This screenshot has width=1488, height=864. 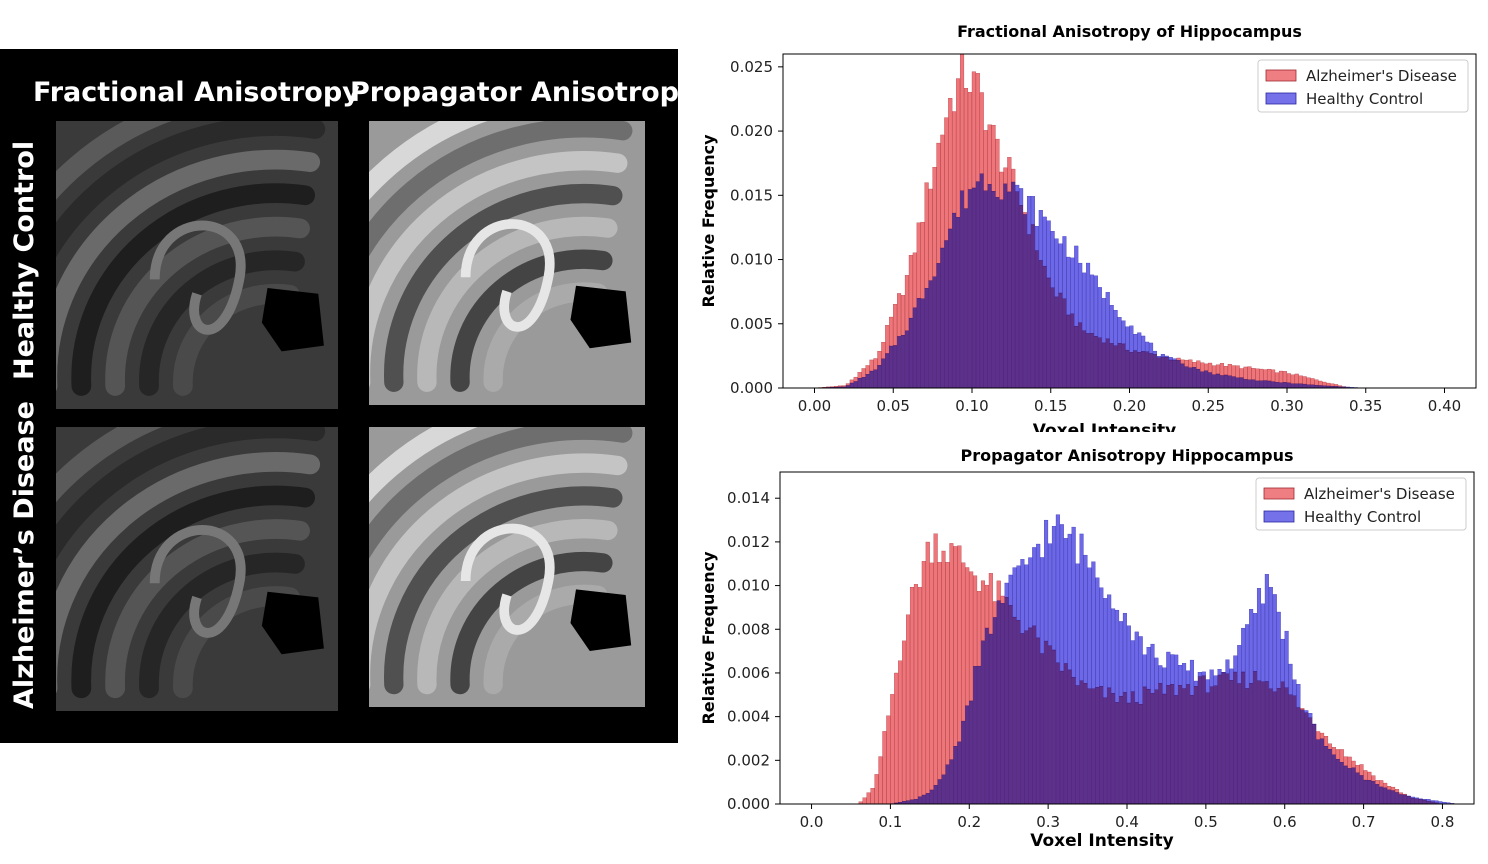 What do you see at coordinates (1090, 221) in the screenshot?
I see `bars-group` at bounding box center [1090, 221].